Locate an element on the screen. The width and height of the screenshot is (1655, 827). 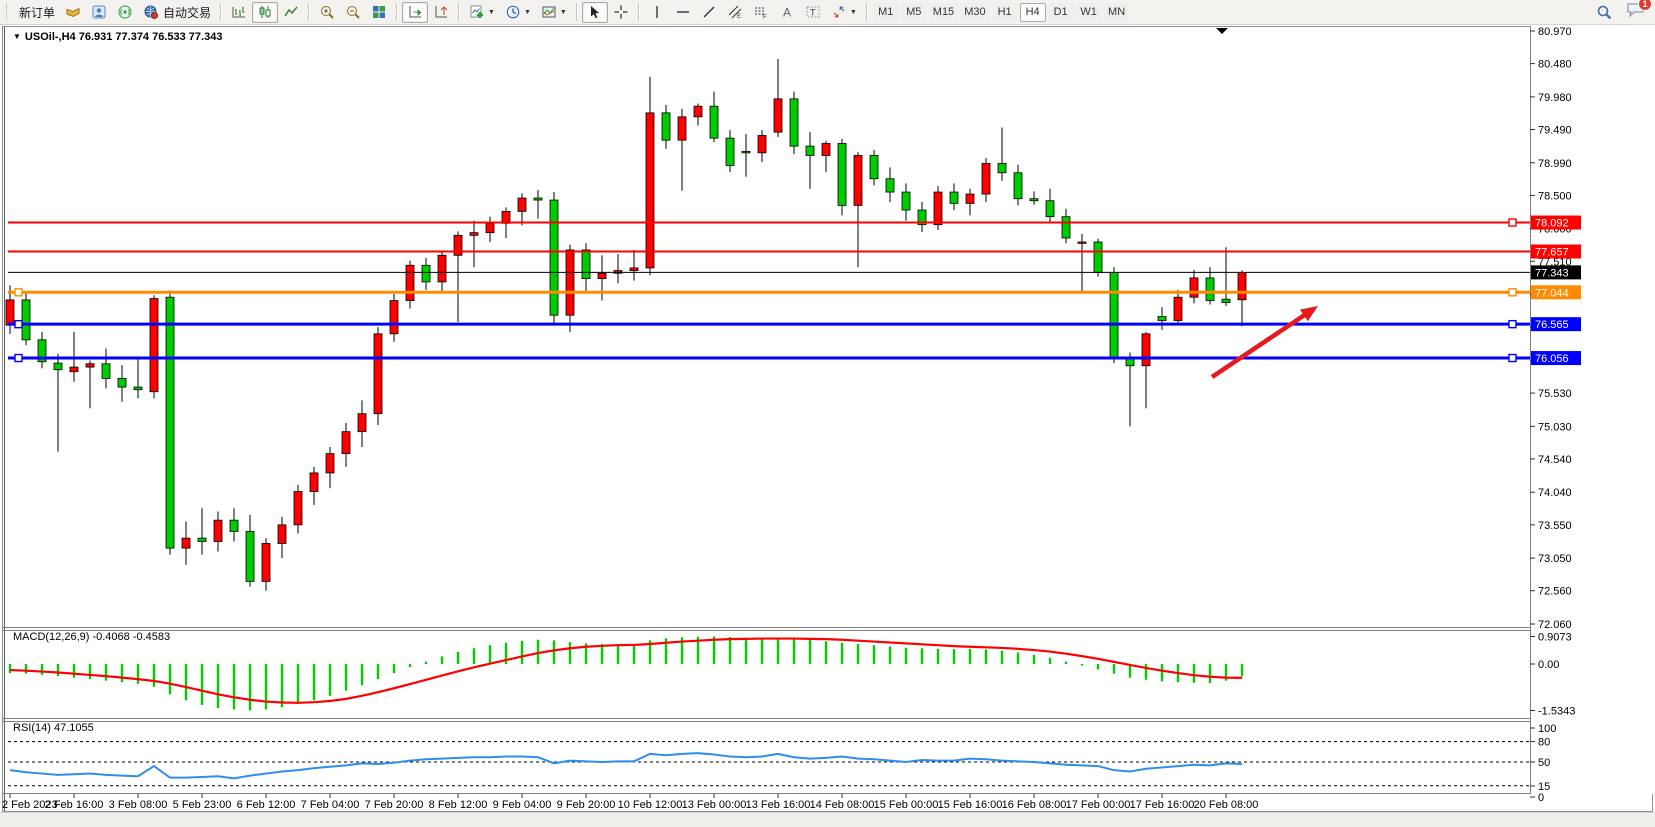
profile-button is located at coordinates (99, 12).